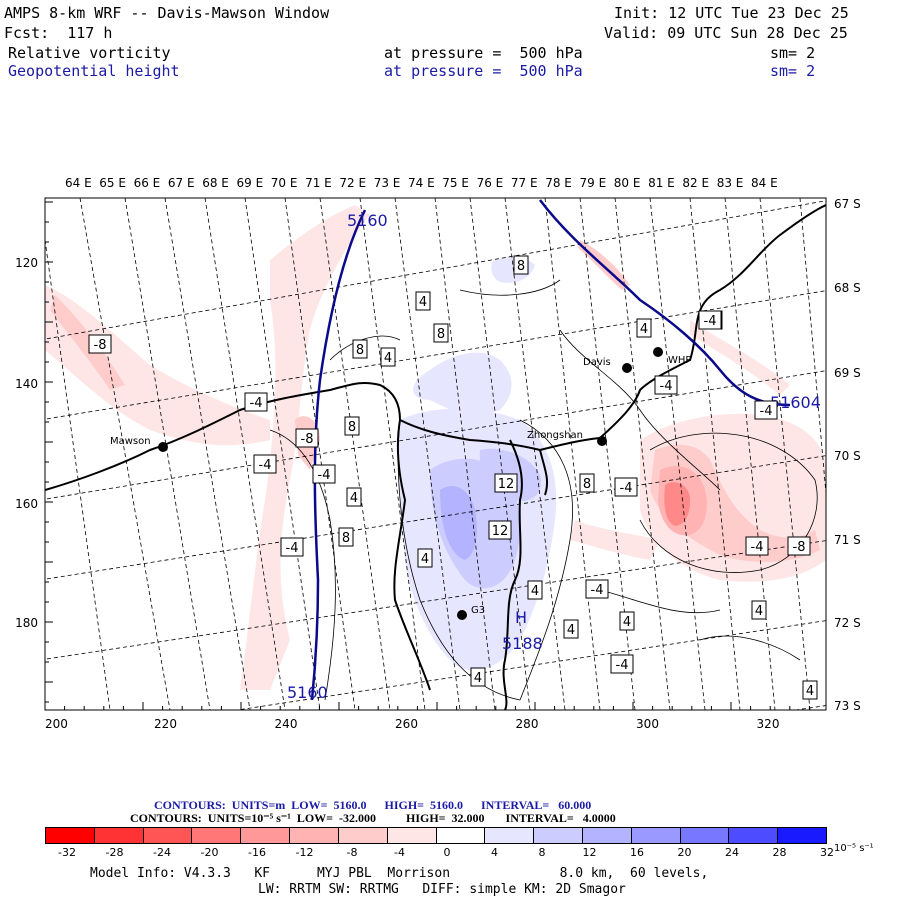 The width and height of the screenshot is (900, 900). What do you see at coordinates (726, 33) in the screenshot?
I see `valid-time: Valid: 09 UTC Sun 28 Dec 25` at bounding box center [726, 33].